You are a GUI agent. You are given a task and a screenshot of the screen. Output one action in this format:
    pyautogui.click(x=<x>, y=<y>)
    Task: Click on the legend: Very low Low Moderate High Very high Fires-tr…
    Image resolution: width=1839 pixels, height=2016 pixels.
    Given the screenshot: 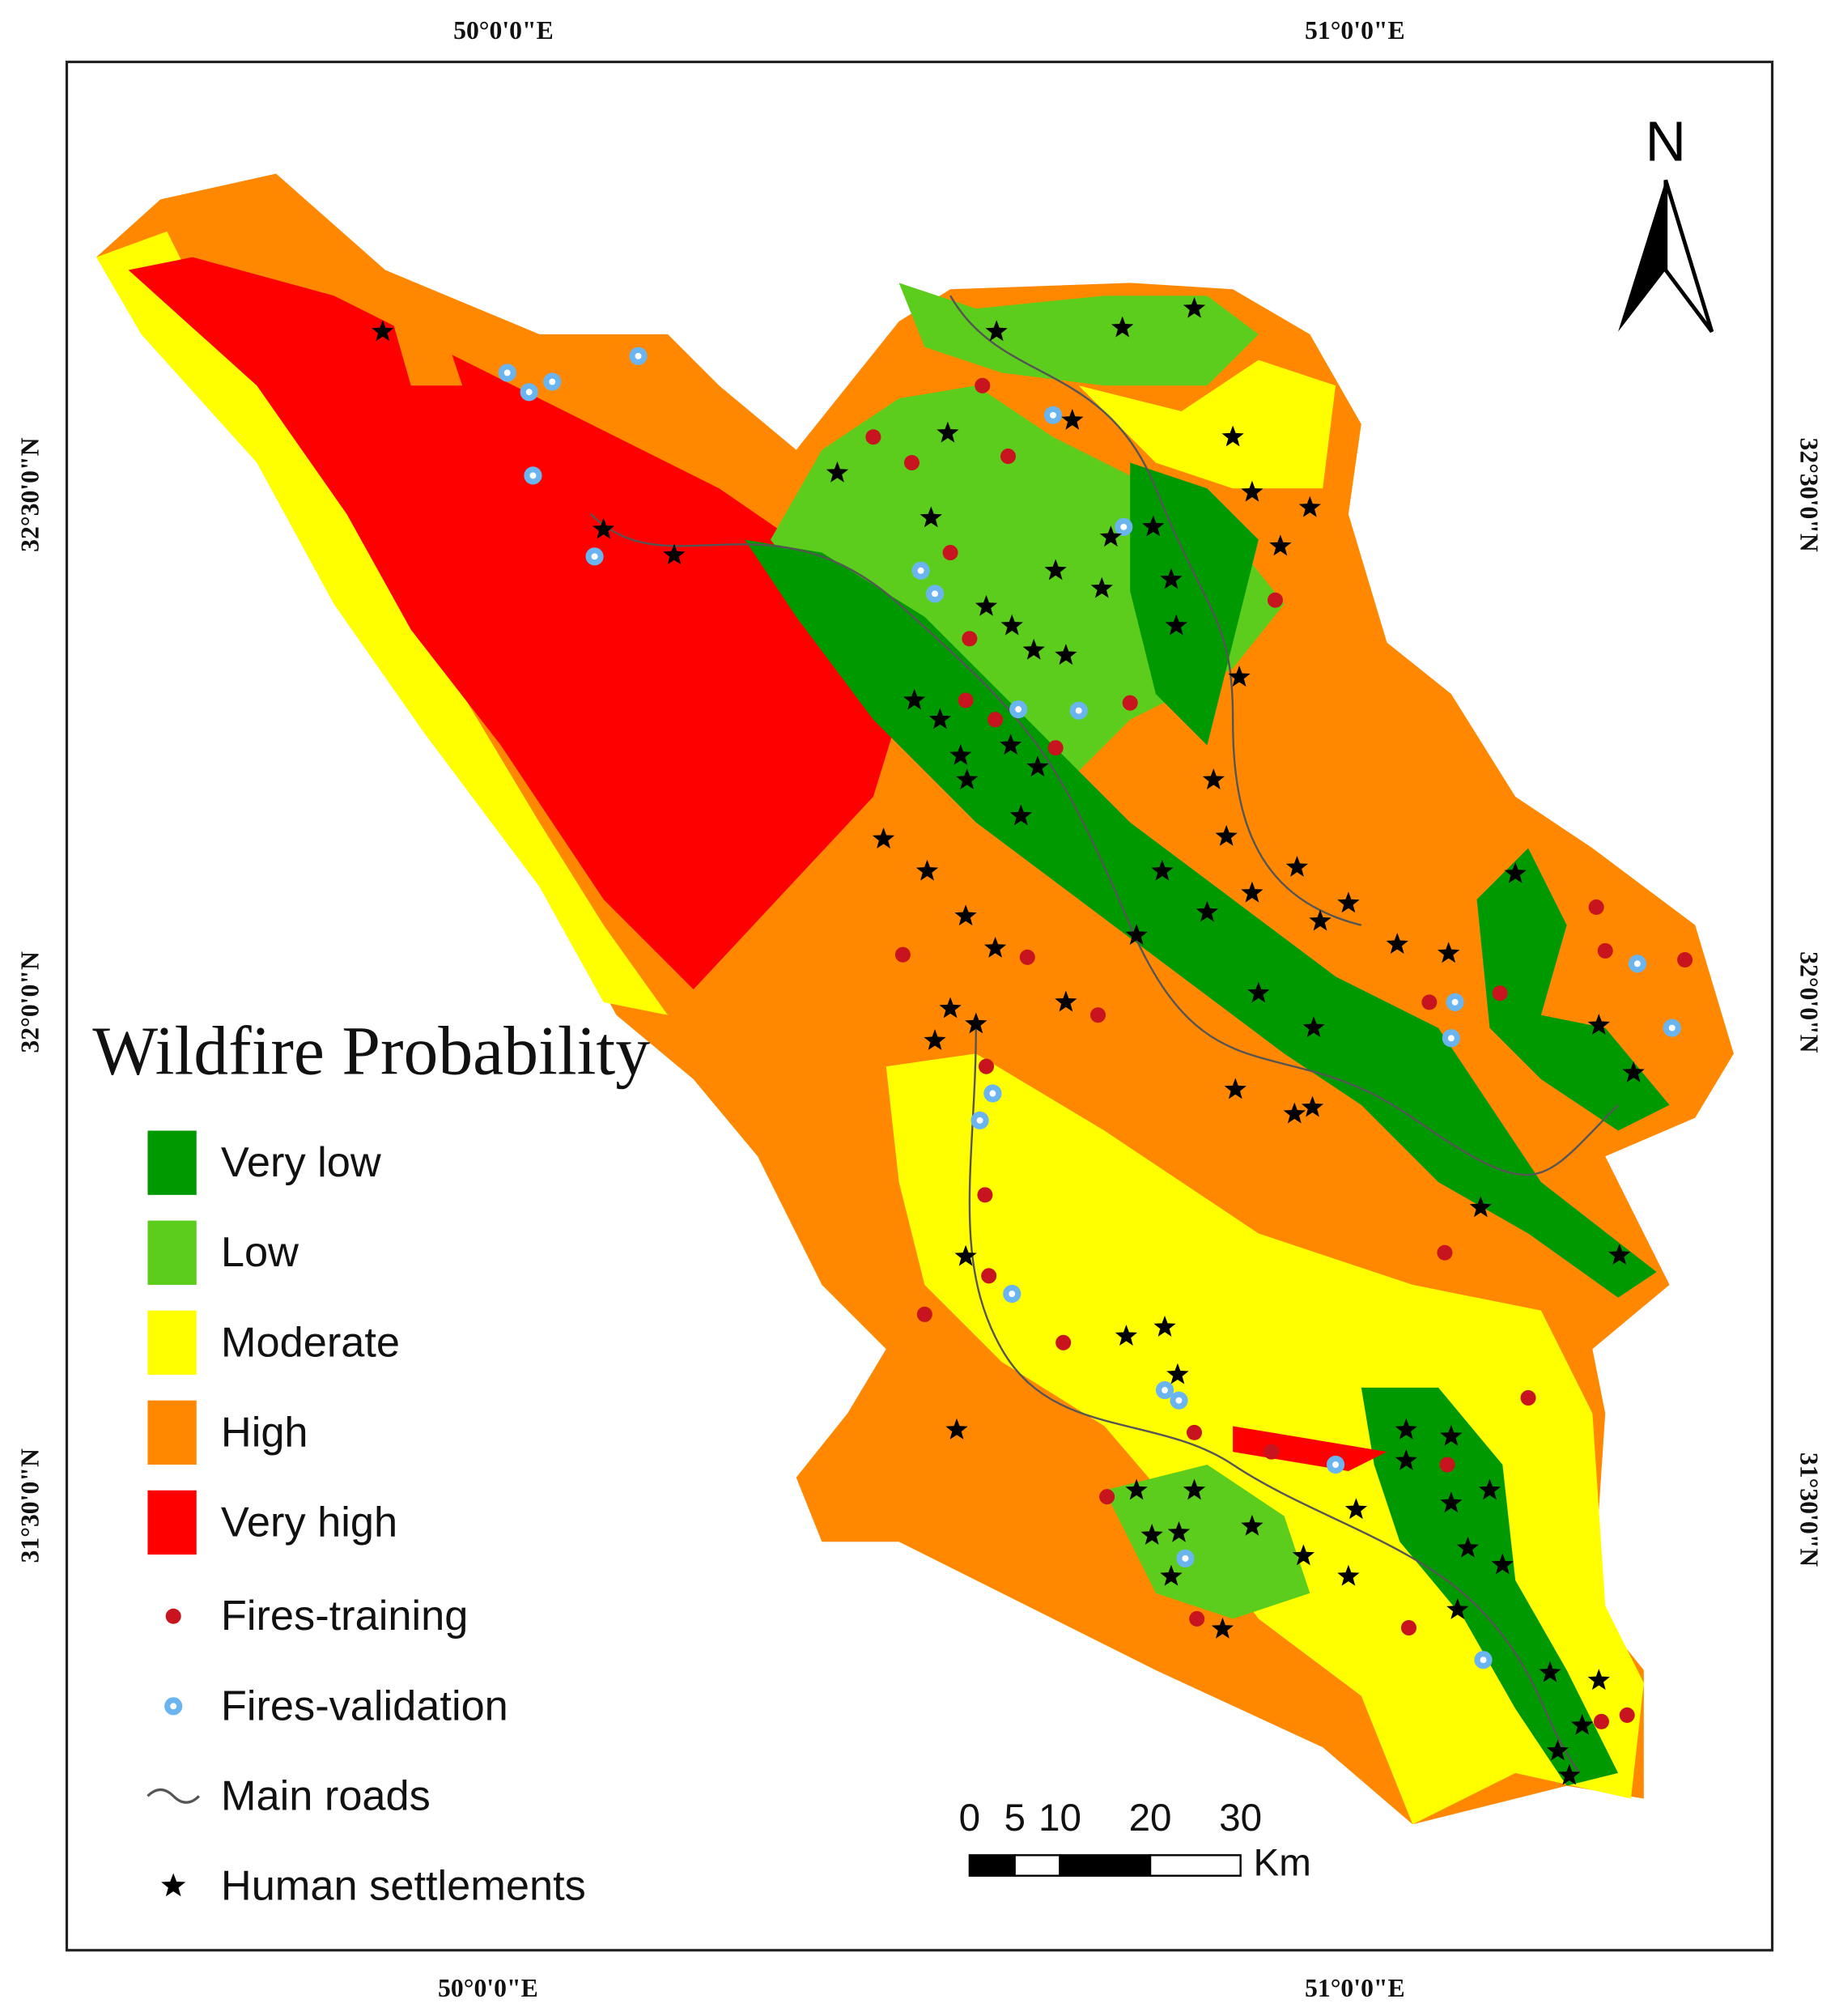 What is the action you would take?
    pyautogui.click(x=366, y=1519)
    